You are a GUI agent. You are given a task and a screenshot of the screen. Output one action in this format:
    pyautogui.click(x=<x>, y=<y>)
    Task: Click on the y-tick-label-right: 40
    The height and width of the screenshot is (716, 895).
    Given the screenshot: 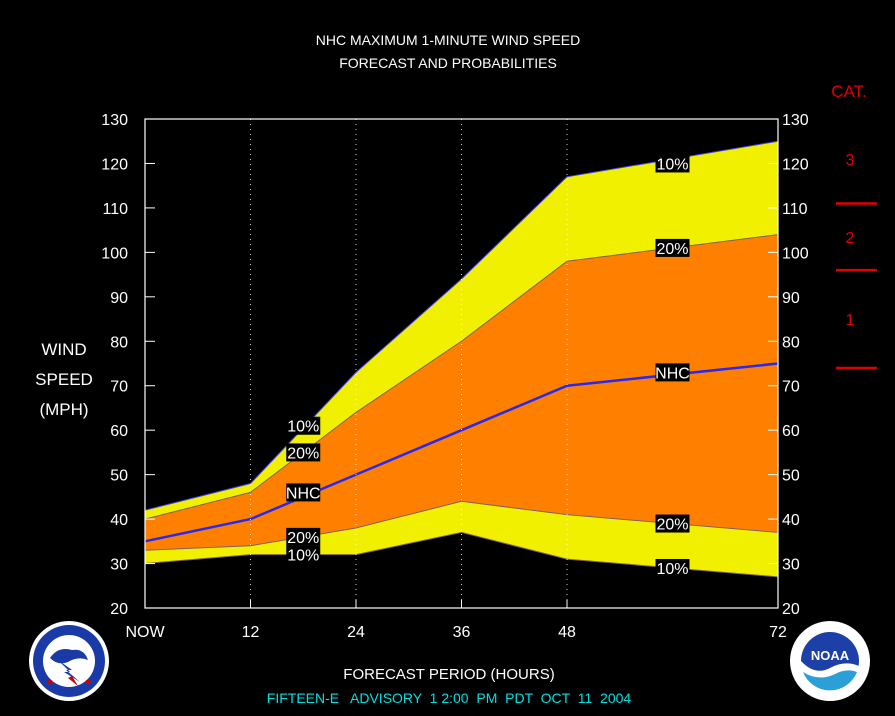 What is the action you would take?
    pyautogui.click(x=791, y=520)
    